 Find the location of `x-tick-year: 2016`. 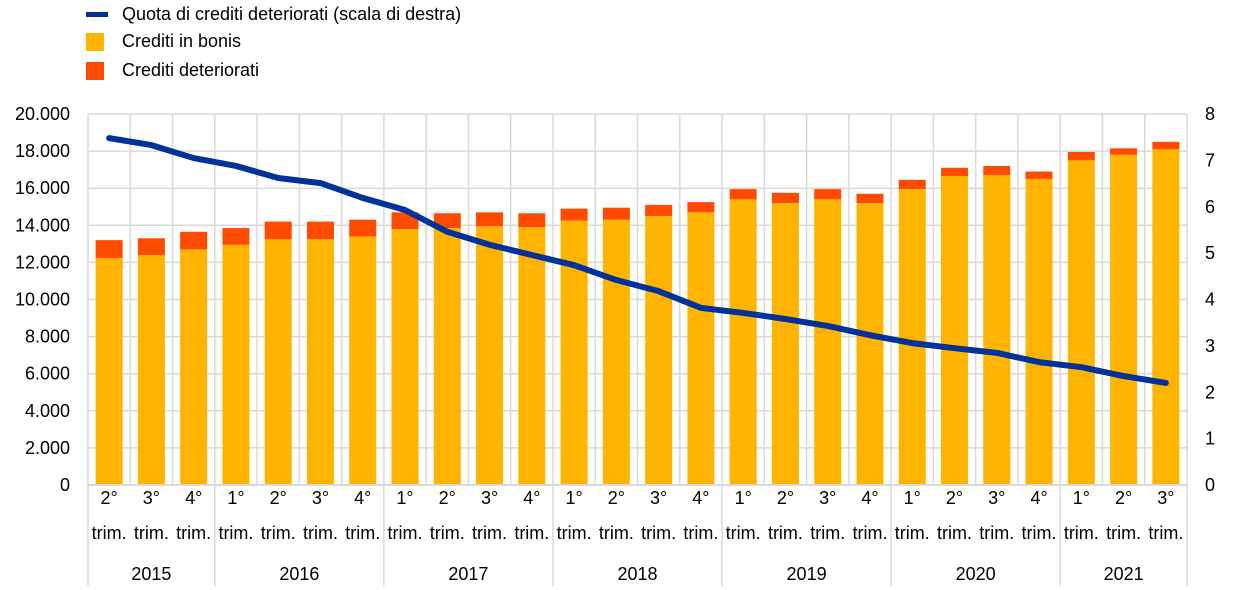

x-tick-year: 2016 is located at coordinates (299, 574).